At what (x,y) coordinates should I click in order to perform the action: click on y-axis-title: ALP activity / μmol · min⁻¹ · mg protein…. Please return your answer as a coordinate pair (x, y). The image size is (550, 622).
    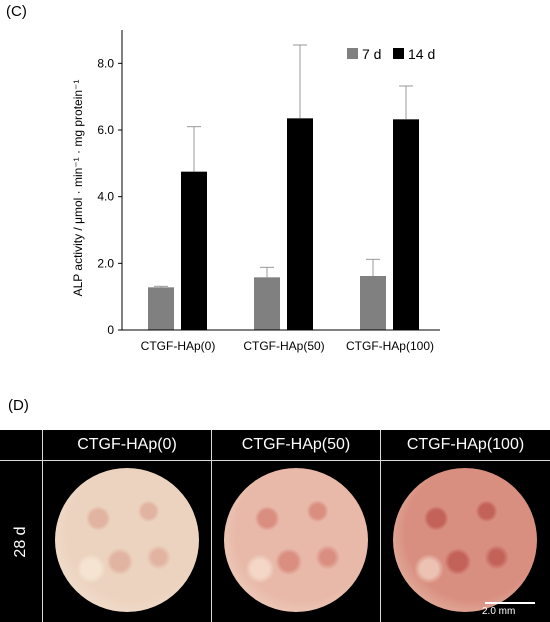
    Looking at the image, I should click on (78, 188).